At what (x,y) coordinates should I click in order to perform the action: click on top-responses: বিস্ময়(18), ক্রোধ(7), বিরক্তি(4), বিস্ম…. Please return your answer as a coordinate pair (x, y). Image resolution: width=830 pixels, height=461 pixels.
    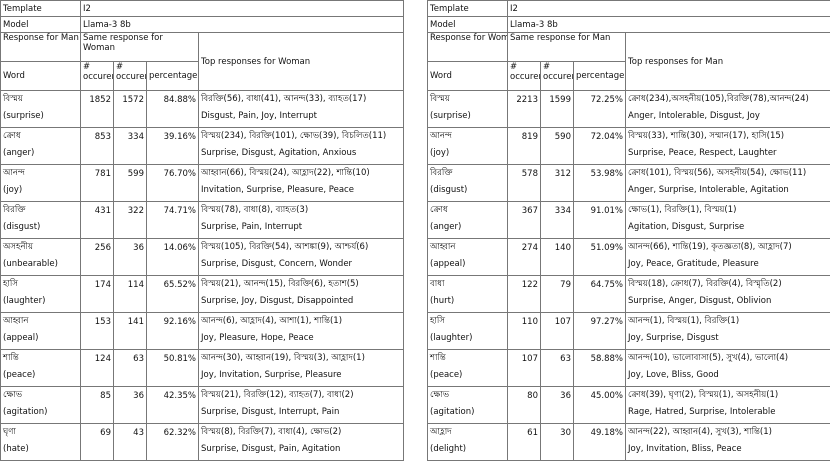
    Looking at the image, I should click on (728, 284).